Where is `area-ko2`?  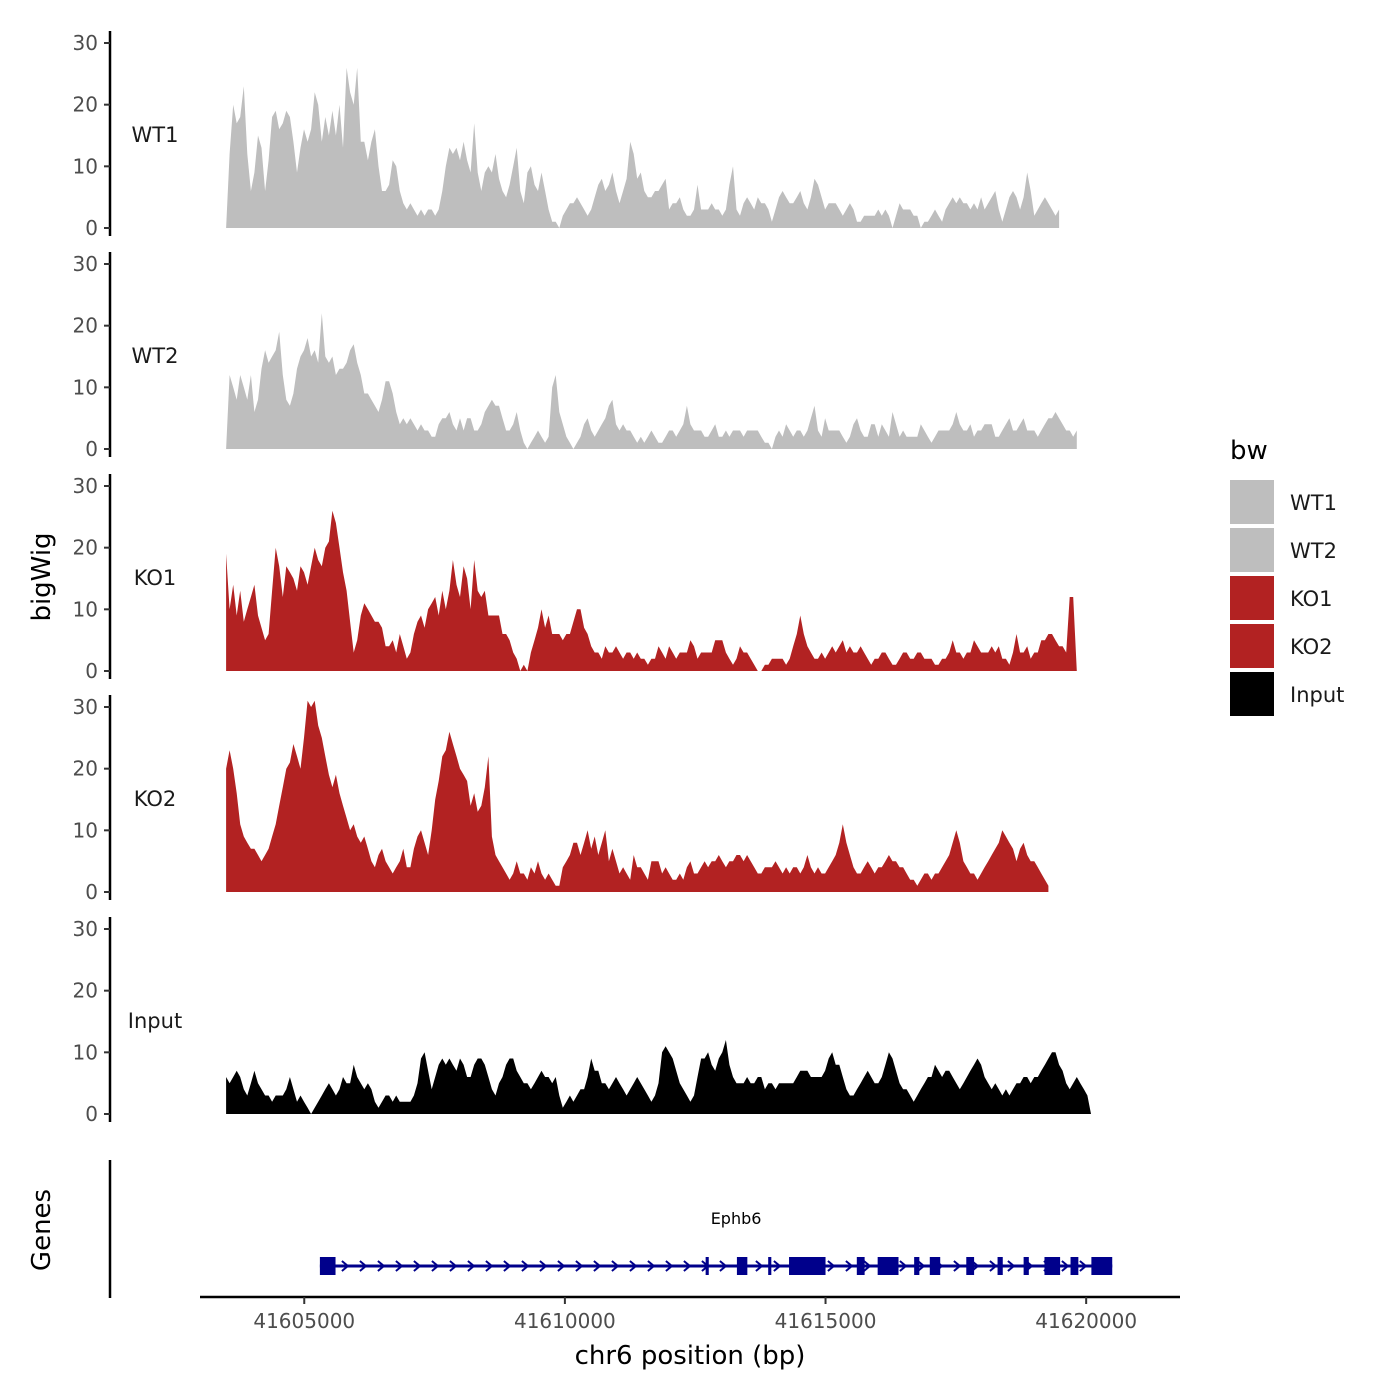
area-ko2 is located at coordinates (637, 796).